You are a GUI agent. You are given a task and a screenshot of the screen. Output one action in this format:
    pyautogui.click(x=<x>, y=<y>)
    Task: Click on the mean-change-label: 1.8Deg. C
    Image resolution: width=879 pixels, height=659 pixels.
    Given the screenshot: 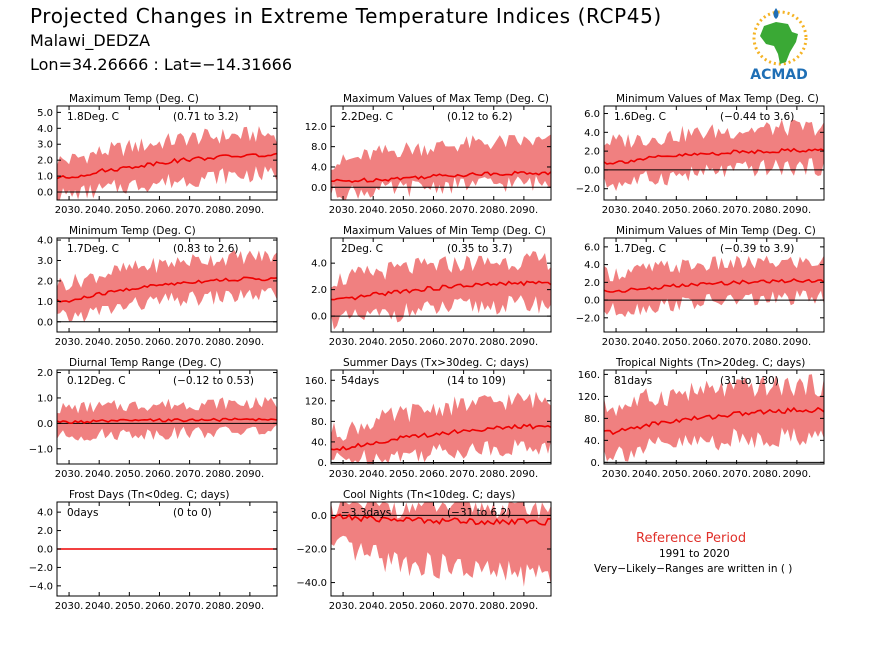 What is the action you would take?
    pyautogui.click(x=93, y=117)
    